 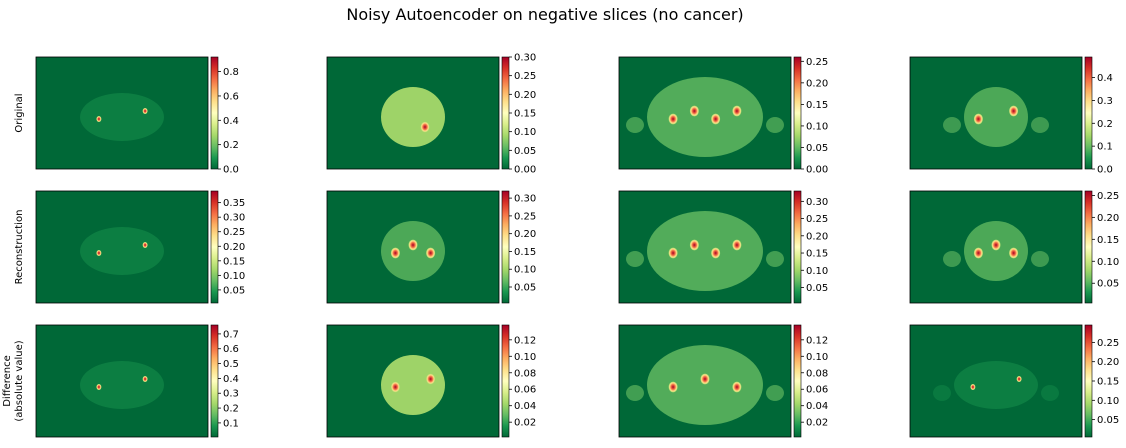 I want to click on panel-r1-c3: 0.00 0.05 0.10 0.15 0.20 0.25, so click(x=723, y=116).